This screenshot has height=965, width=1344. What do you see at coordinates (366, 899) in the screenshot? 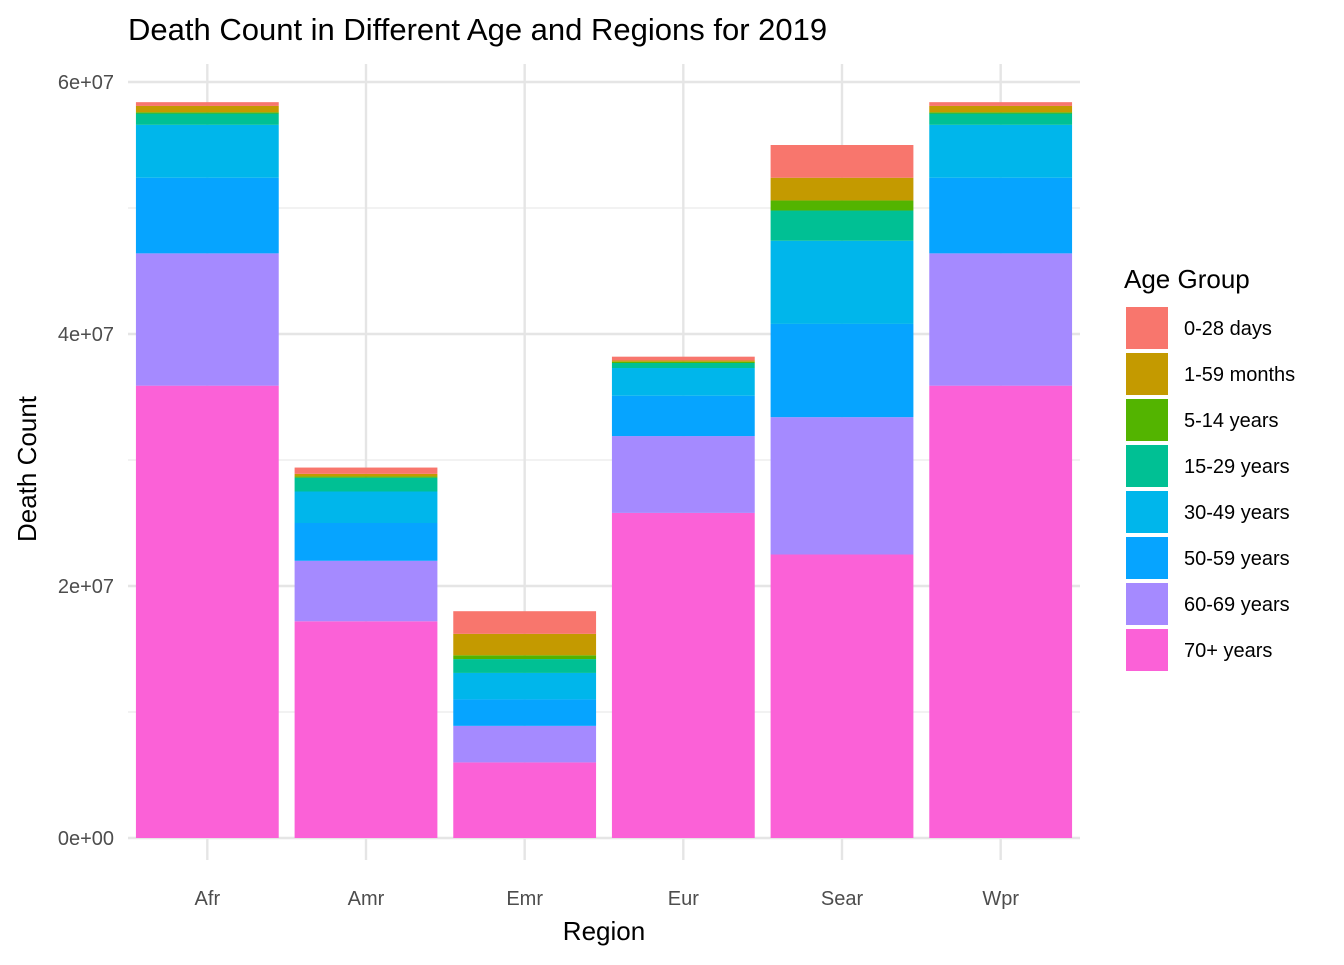
I see `x-tick-label: Amr` at bounding box center [366, 899].